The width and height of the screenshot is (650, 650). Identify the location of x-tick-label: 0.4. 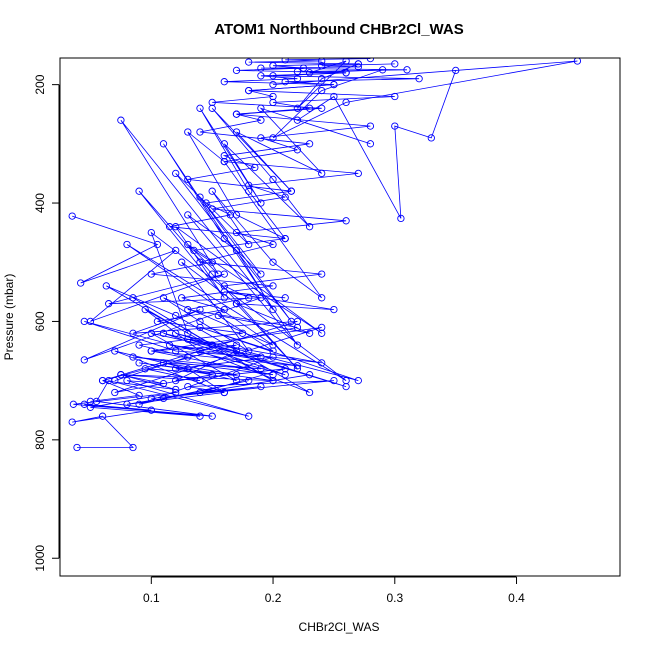
(516, 598).